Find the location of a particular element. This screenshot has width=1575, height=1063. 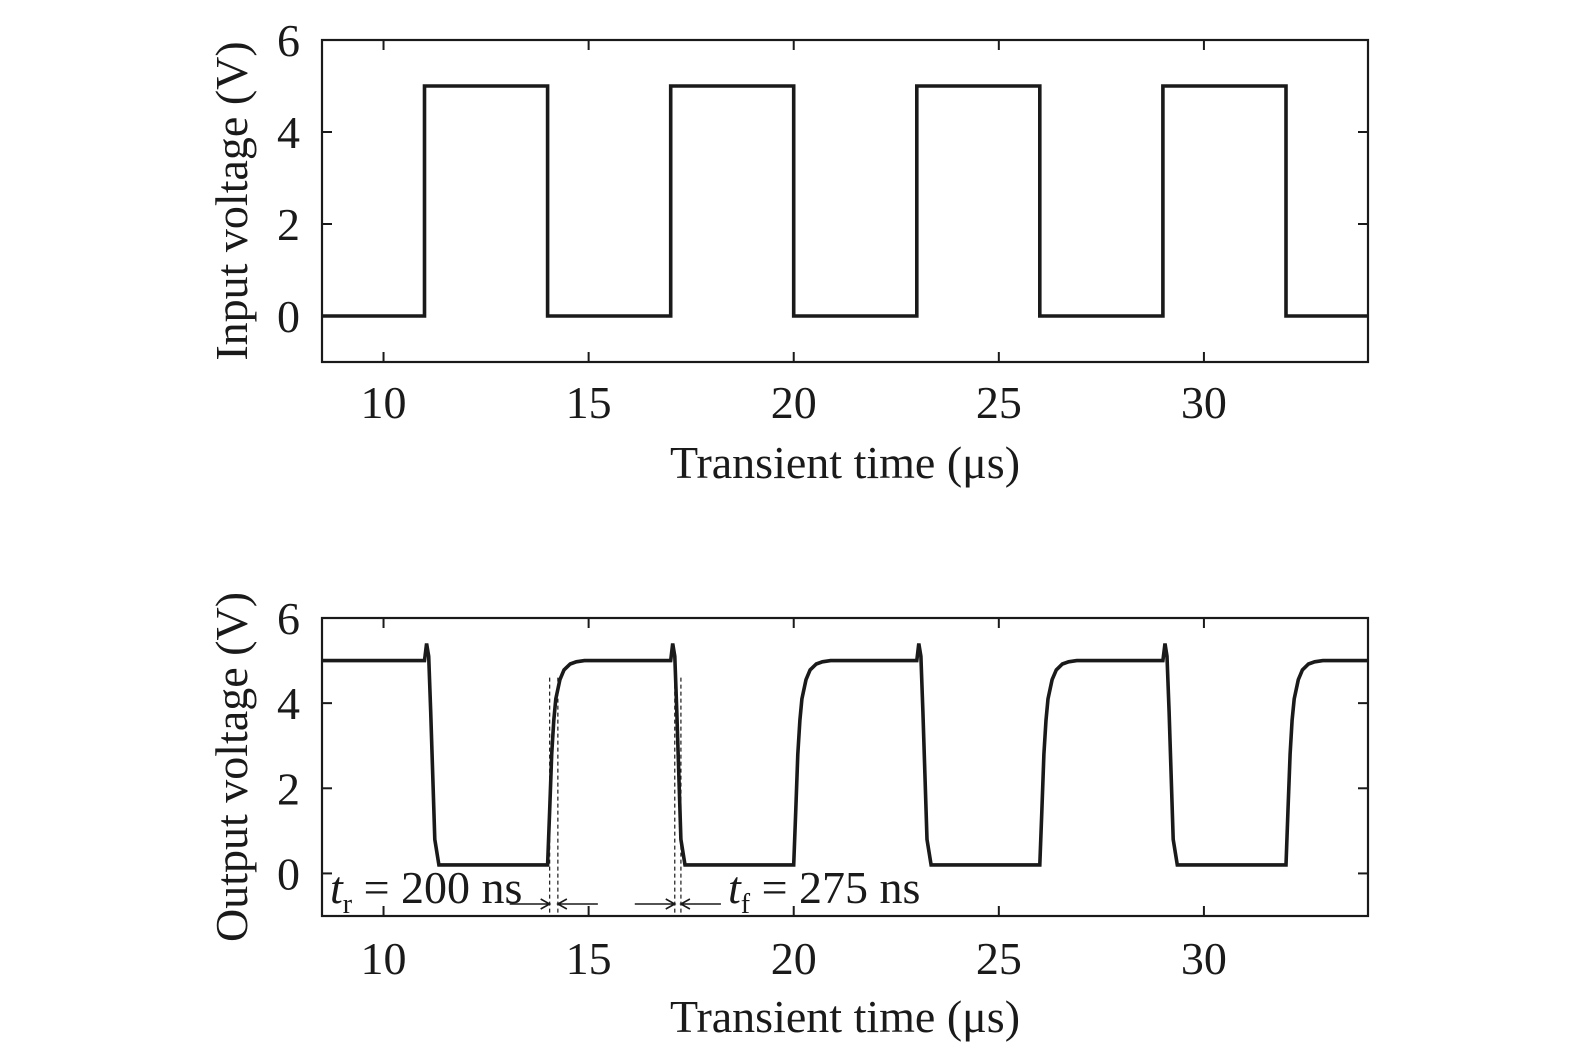

rise-time-annotation: tr = 200 ns is located at coordinates (426, 891).